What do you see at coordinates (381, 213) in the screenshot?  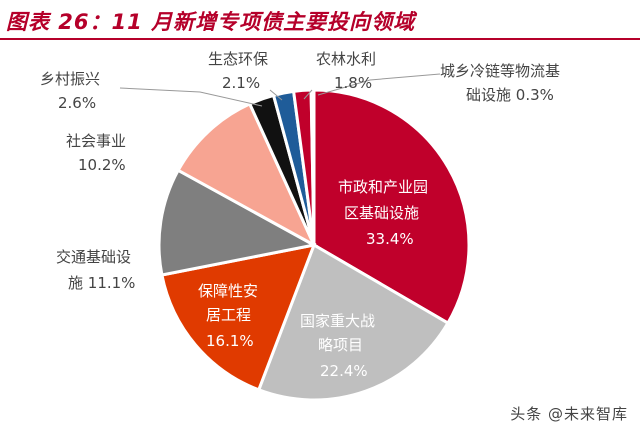 I see `label-shizheng-name-2: 区基础设施` at bounding box center [381, 213].